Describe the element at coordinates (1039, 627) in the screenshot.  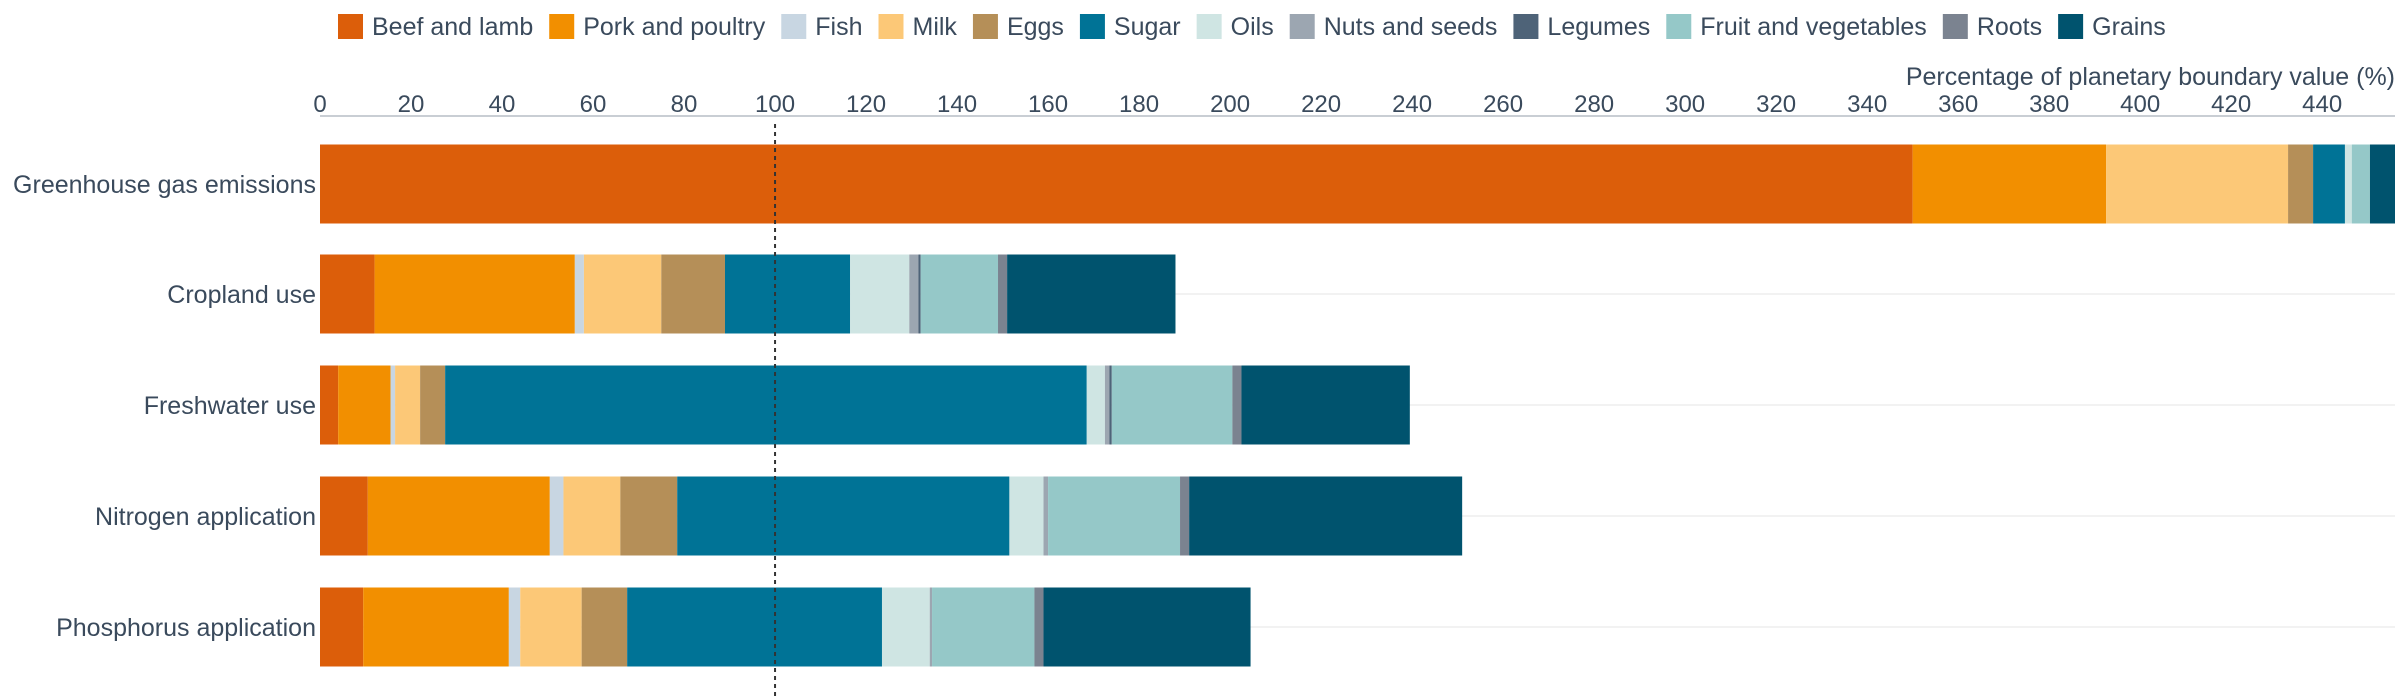
I see `bar-segment-phosphorus-application-roots` at that location.